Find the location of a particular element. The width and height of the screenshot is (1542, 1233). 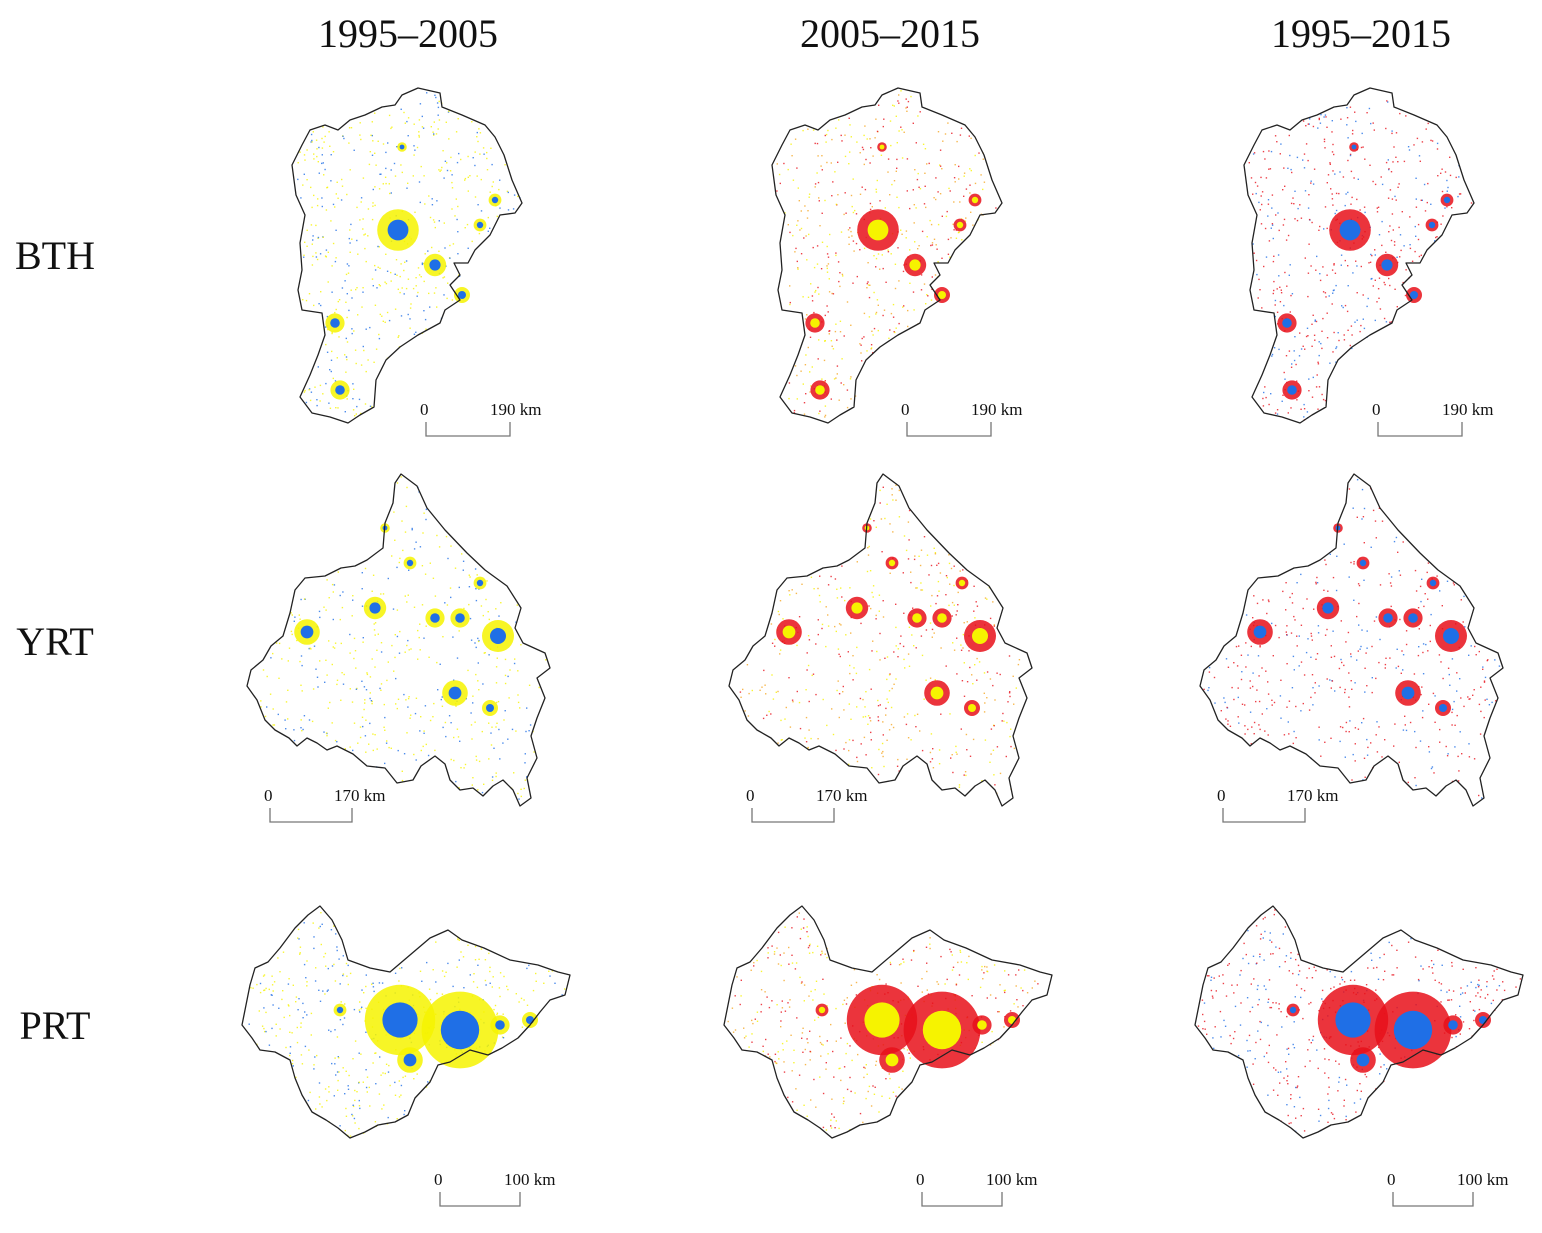

map-yrt-2005-2015 is located at coordinates (880, 640).